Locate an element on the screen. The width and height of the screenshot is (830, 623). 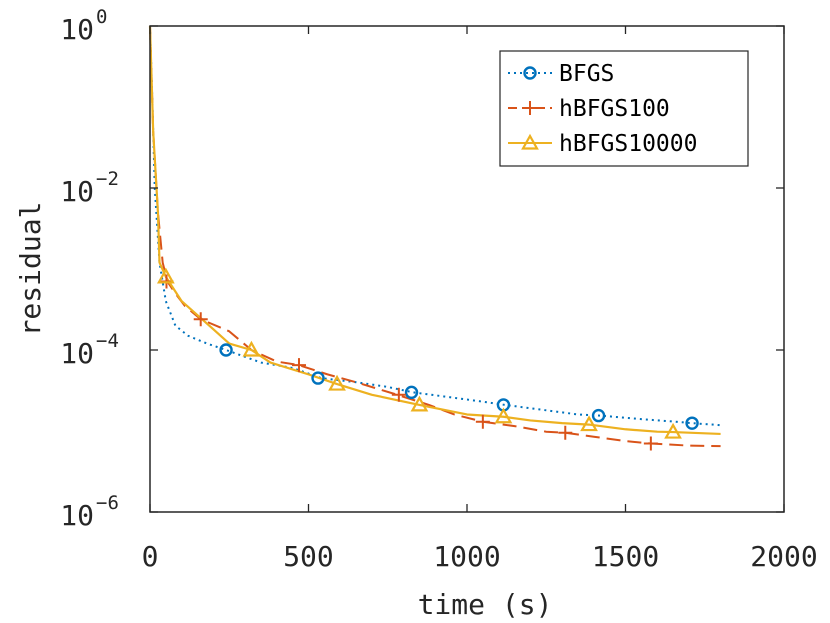
y-tick-label: 10 −2 is located at coordinates (89, 188).